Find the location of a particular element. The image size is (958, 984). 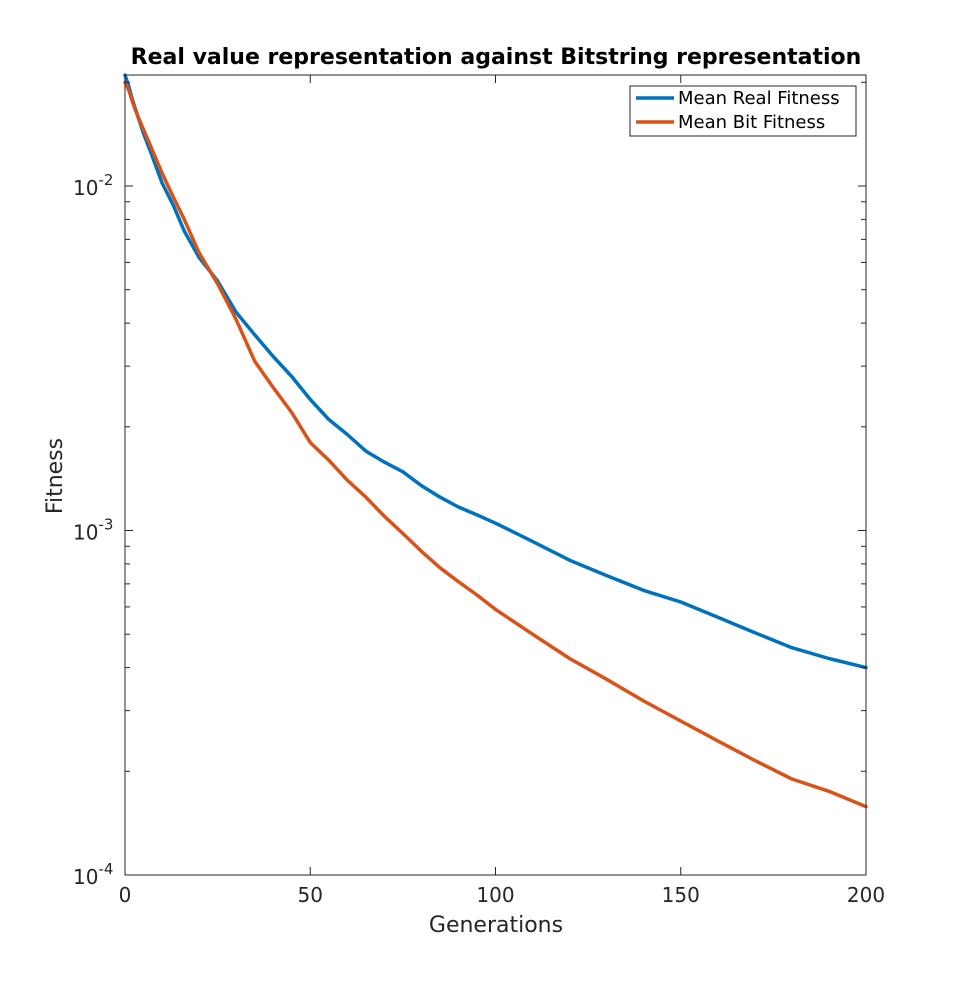

legend-box is located at coordinates (743, 111).